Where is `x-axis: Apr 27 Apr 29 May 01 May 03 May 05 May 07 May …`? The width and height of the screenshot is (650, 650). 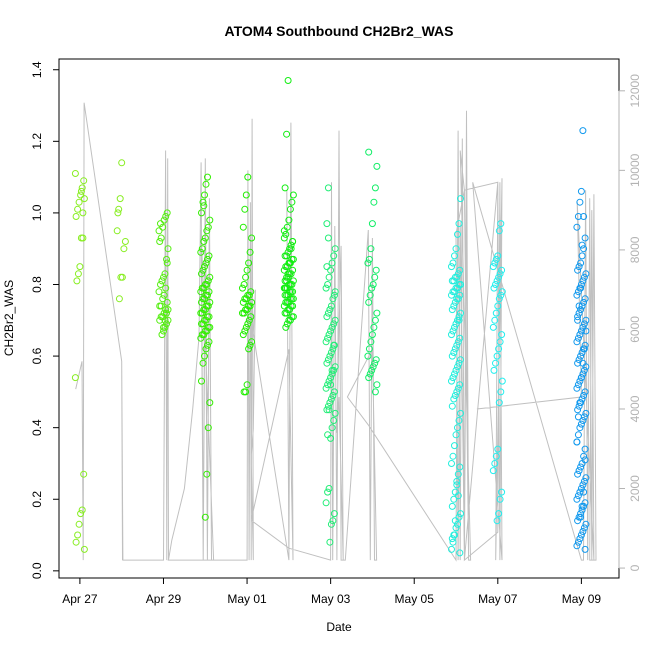
x-axis: Apr 27 Apr 29 May 01 May 03 May 05 May 07 May … is located at coordinates (331, 591).